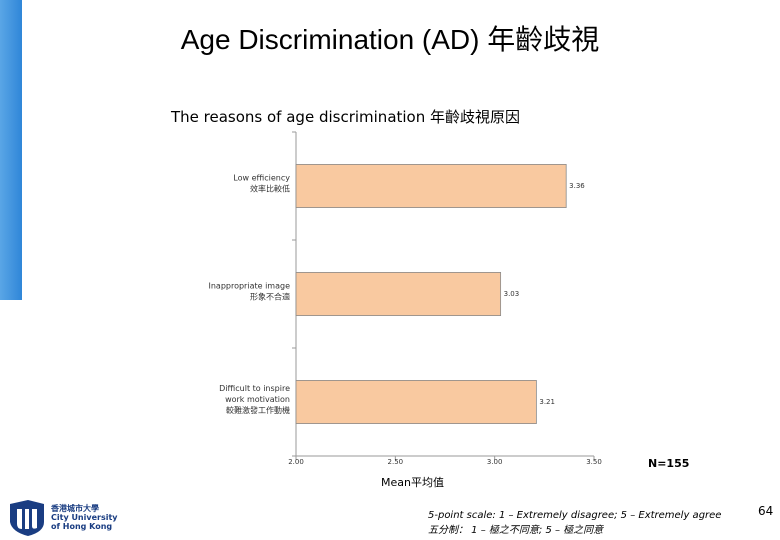  Describe the element at coordinates (390, 39) in the screenshot. I see `page-title: Age Discrimination (AD) 年齡歧視` at that location.